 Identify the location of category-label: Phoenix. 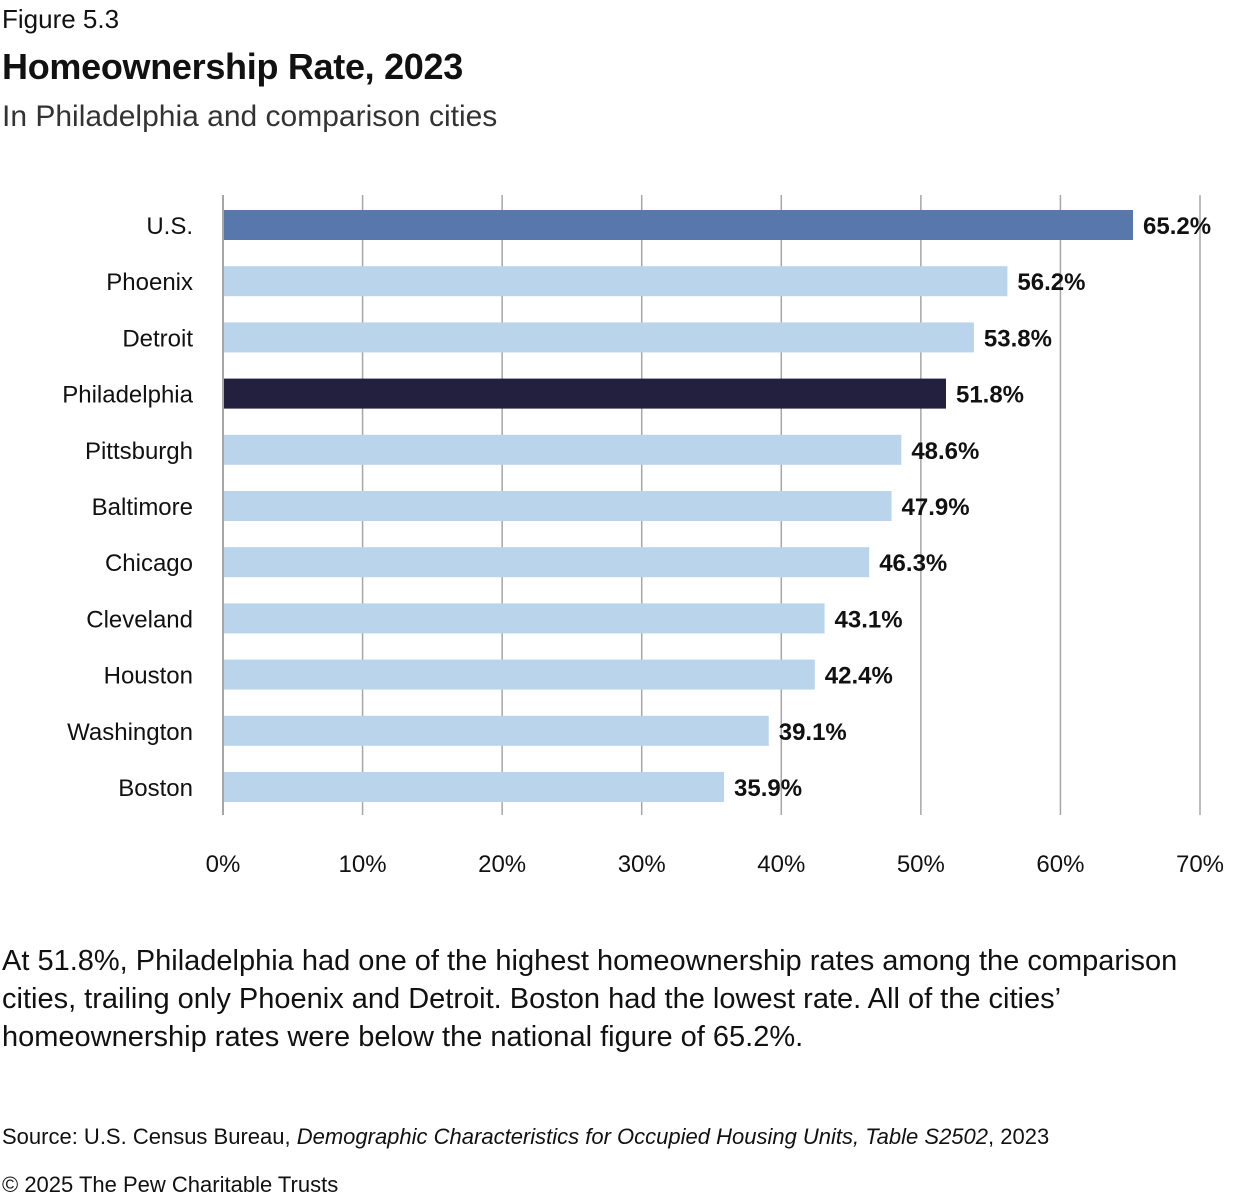
(149, 282).